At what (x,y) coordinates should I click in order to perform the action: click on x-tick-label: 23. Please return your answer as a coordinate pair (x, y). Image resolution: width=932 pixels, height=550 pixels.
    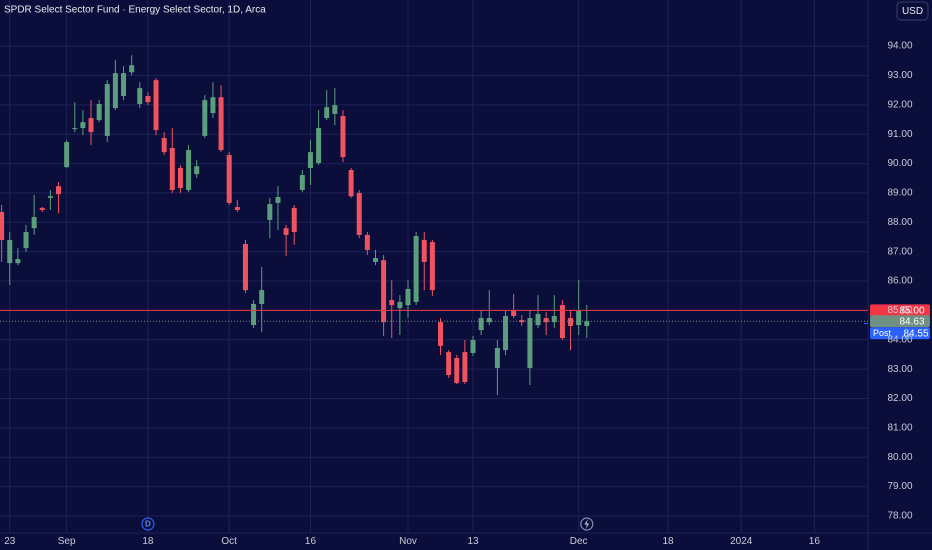
    Looking at the image, I should click on (10, 541).